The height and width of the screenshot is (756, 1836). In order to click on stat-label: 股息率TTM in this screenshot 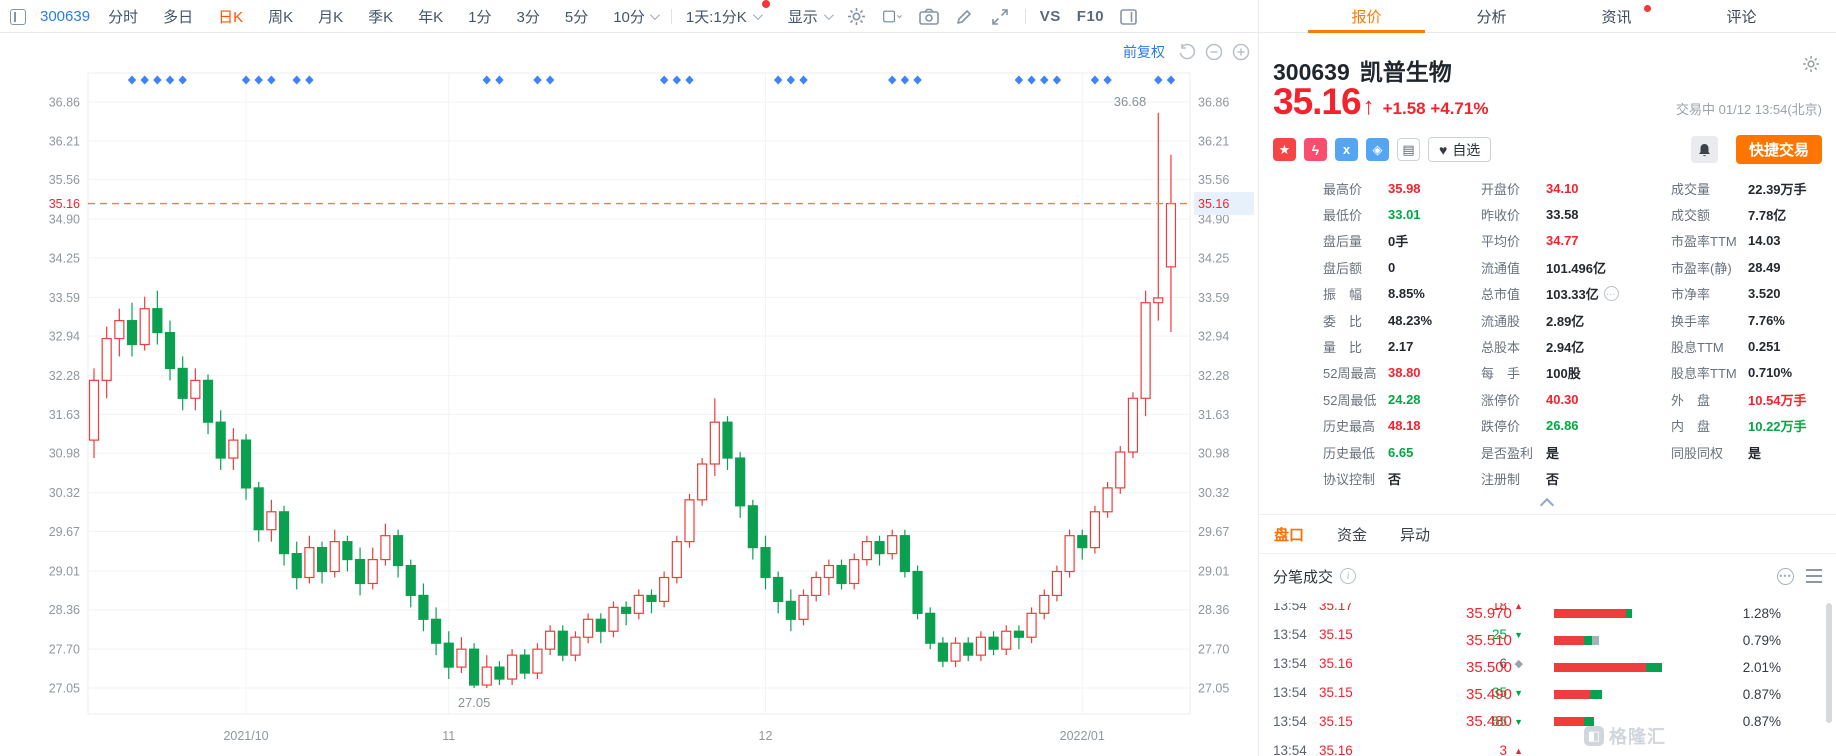, I will do `click(1704, 374)`.